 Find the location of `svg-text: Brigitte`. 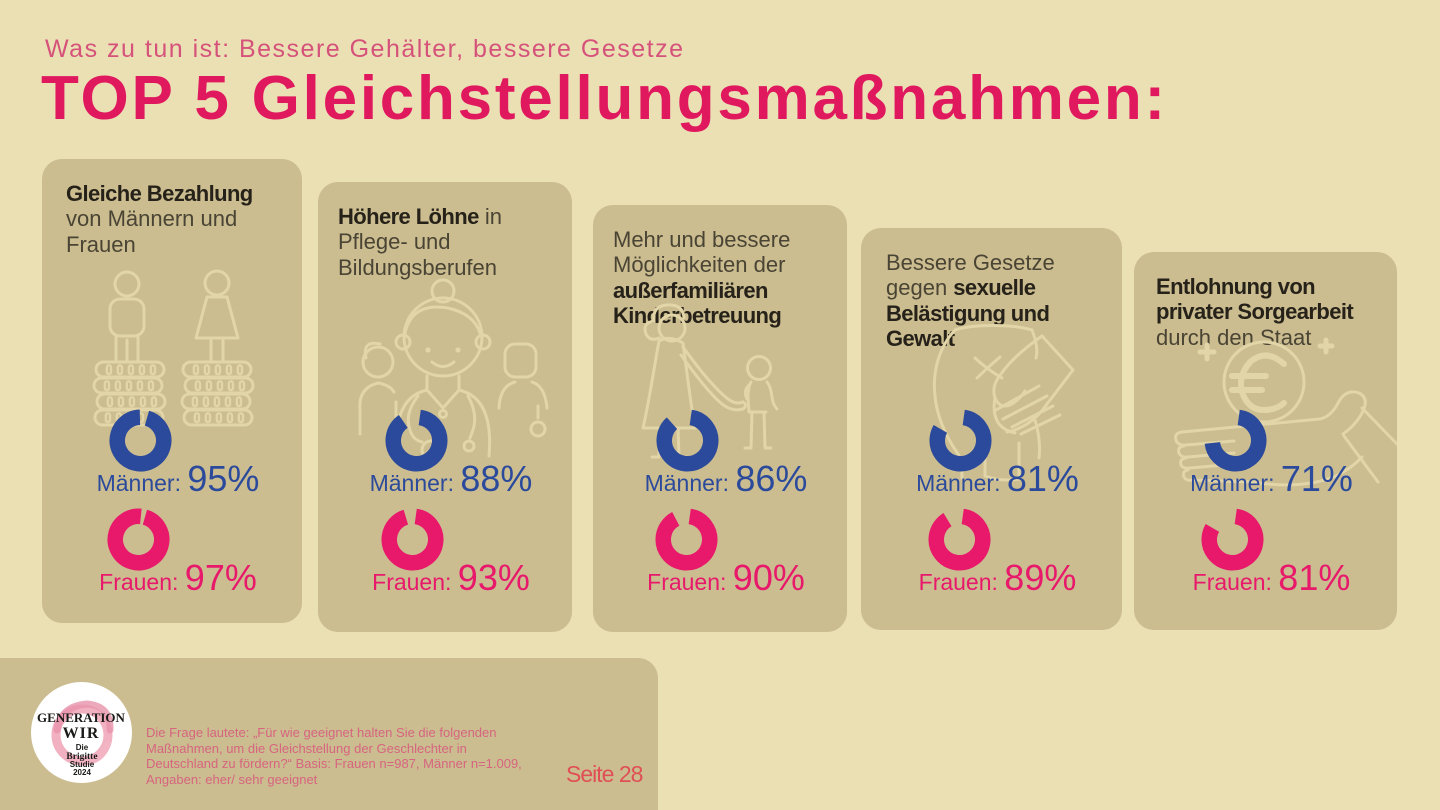

svg-text: Brigitte is located at coordinates (81, 757).